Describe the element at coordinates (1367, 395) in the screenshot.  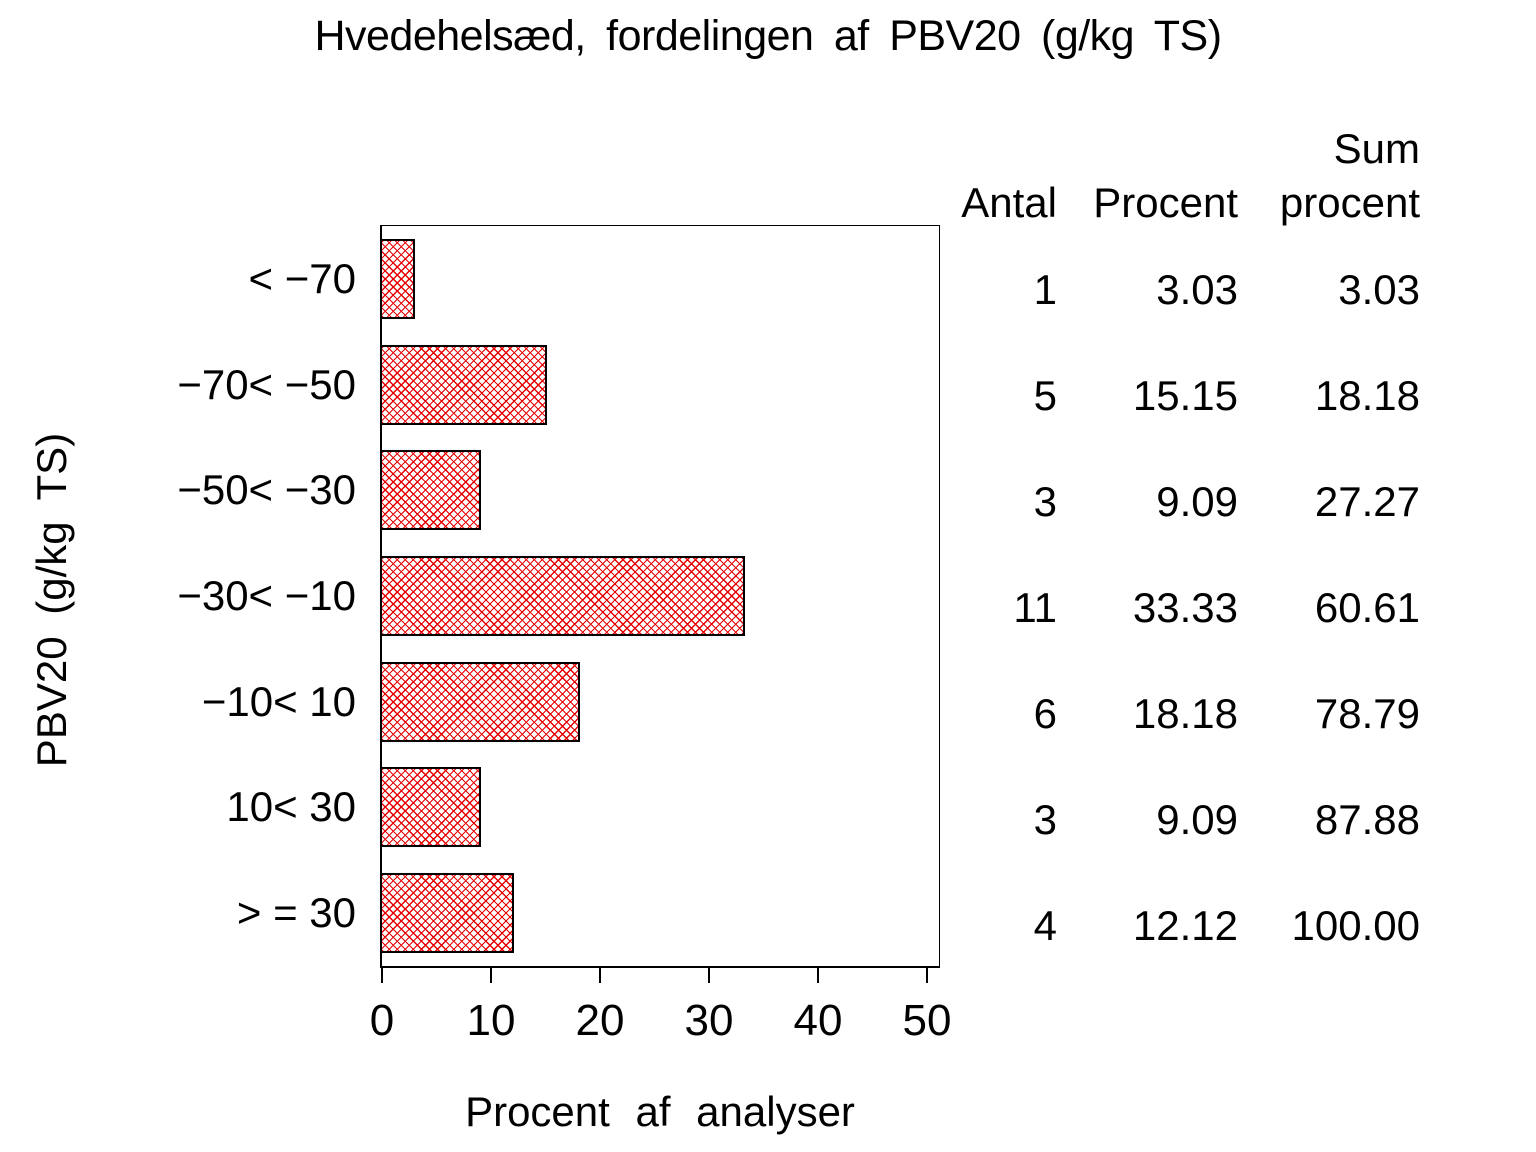
I see `table-cell-sum-procent: 18.18` at that location.